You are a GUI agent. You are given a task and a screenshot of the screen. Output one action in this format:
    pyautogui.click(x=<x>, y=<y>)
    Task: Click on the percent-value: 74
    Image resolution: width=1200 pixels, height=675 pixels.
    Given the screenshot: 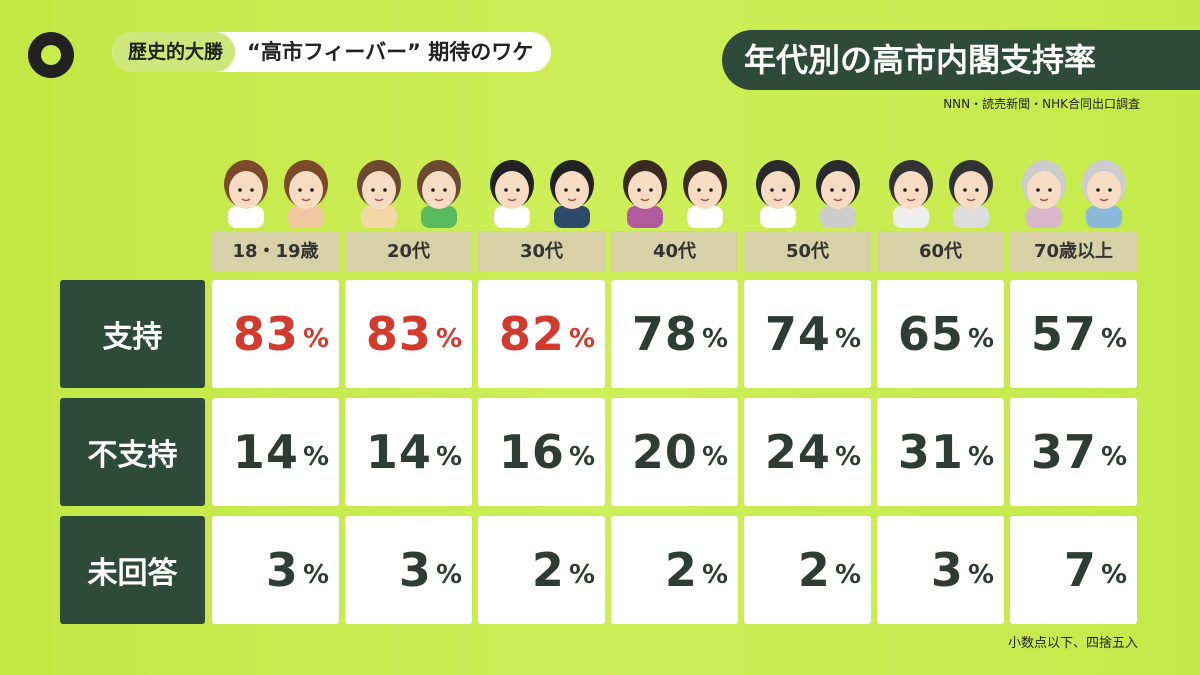 What is the action you would take?
    pyautogui.click(x=797, y=334)
    